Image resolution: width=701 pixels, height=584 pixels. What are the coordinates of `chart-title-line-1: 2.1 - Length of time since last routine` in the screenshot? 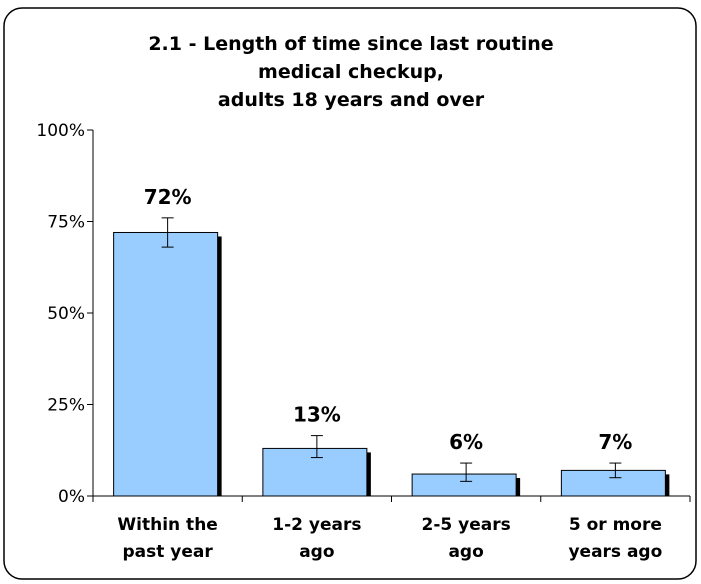 It's located at (350, 44).